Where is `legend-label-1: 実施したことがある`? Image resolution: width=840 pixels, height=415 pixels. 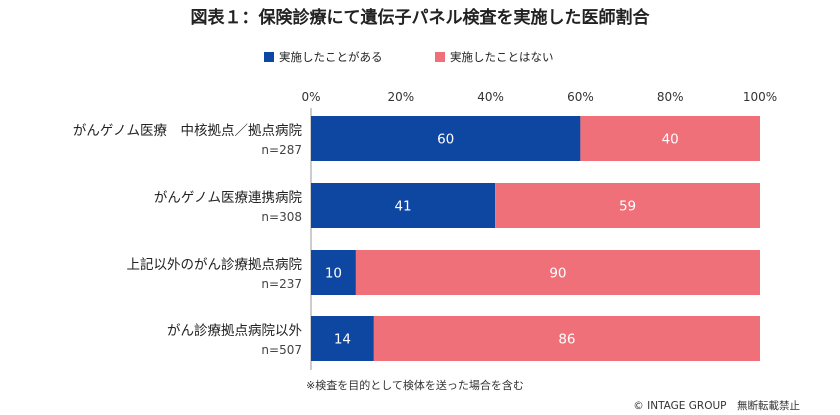 legend-label-1: 実施したことがある is located at coordinates (331, 57).